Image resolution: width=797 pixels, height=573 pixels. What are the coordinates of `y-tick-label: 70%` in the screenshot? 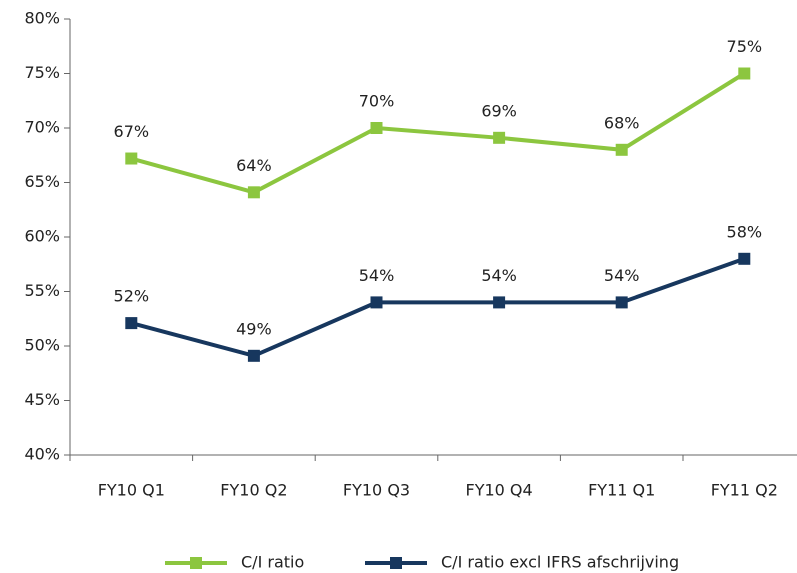 It's located at (42, 127).